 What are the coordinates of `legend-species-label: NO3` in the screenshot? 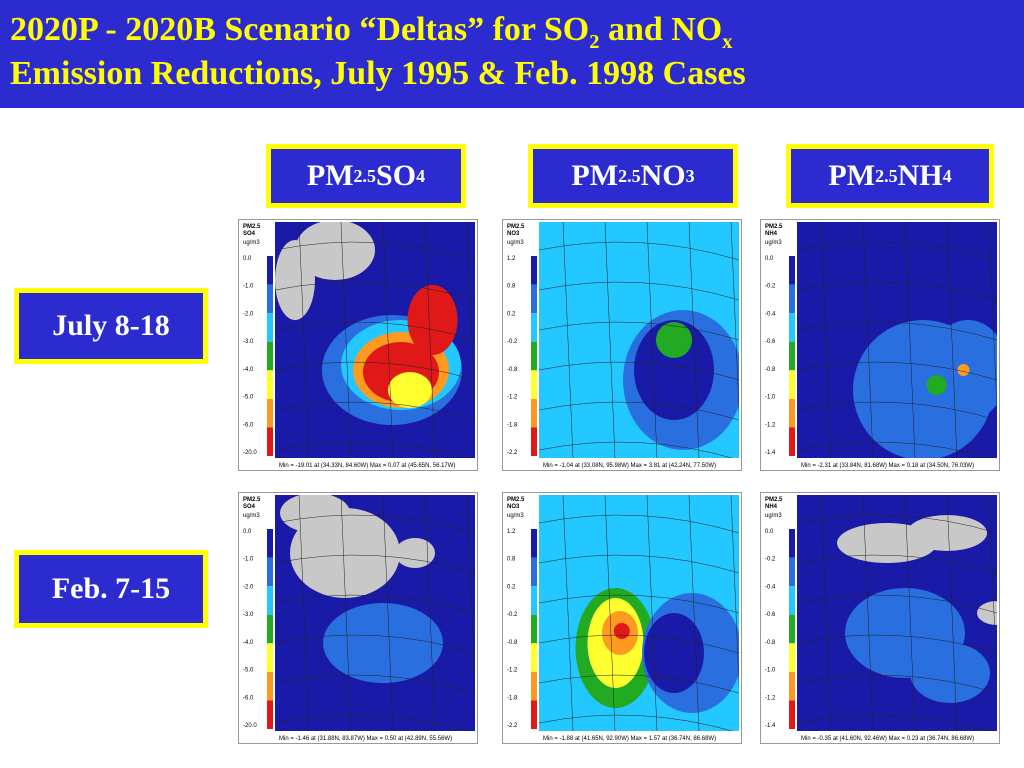 It's located at (513, 507).